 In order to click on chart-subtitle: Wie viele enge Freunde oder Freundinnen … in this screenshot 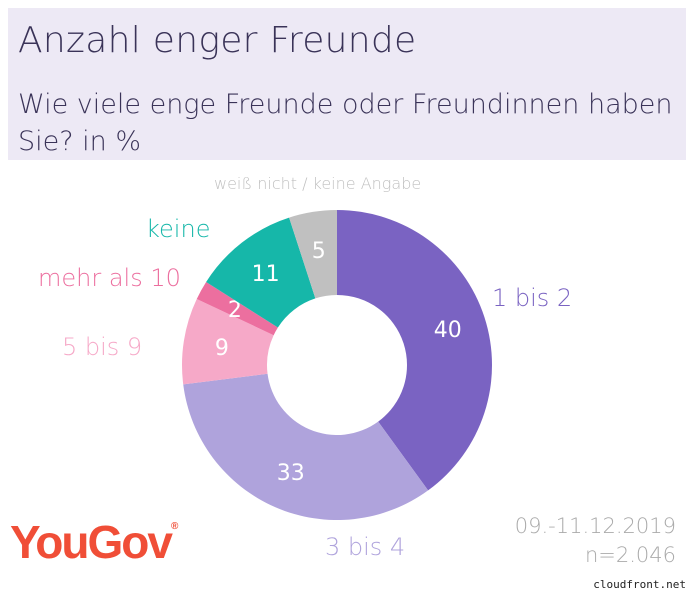, I will do `click(345, 123)`.